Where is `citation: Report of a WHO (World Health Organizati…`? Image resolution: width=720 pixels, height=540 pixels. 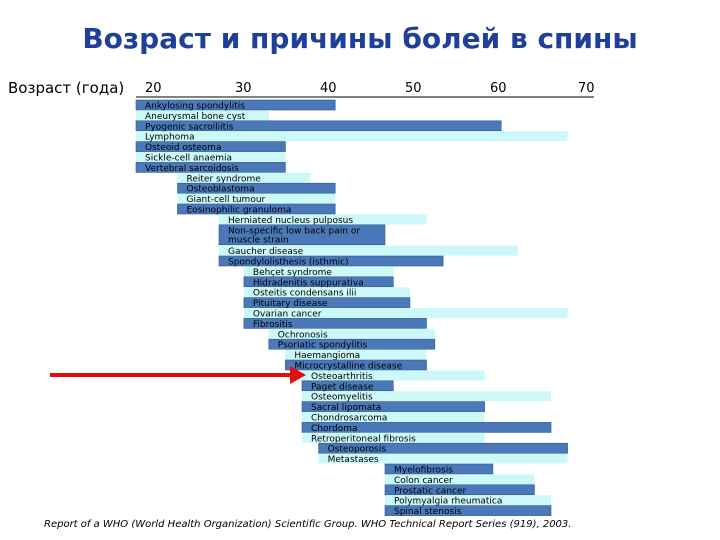 citation: Report of a WHO (World Health Organizati… is located at coordinates (308, 524).